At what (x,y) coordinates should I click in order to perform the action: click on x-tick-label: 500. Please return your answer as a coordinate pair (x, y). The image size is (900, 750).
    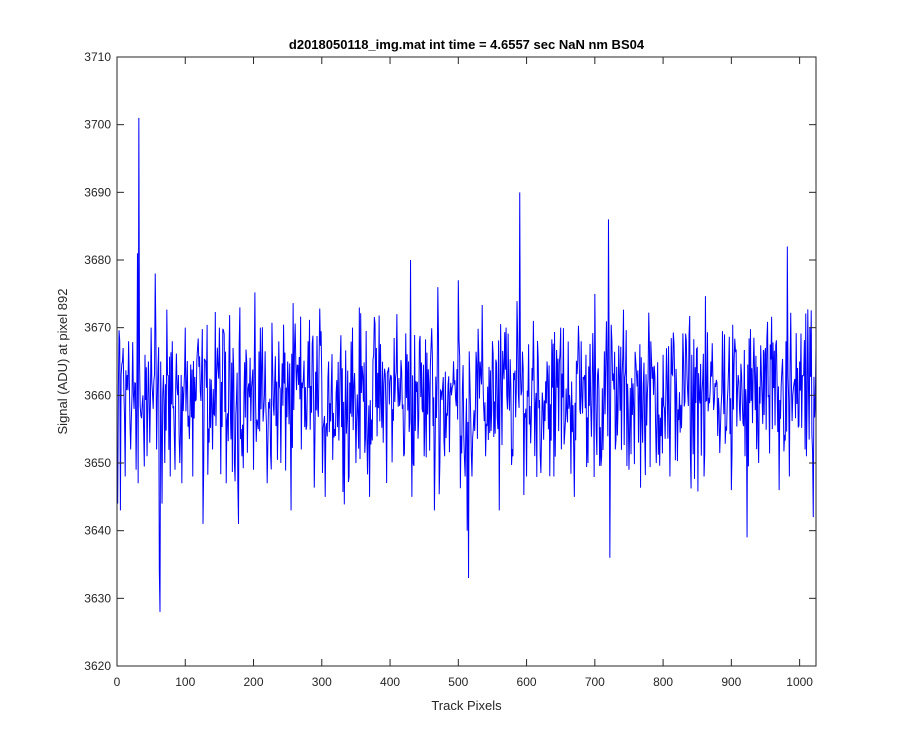
    Looking at the image, I should click on (458, 682).